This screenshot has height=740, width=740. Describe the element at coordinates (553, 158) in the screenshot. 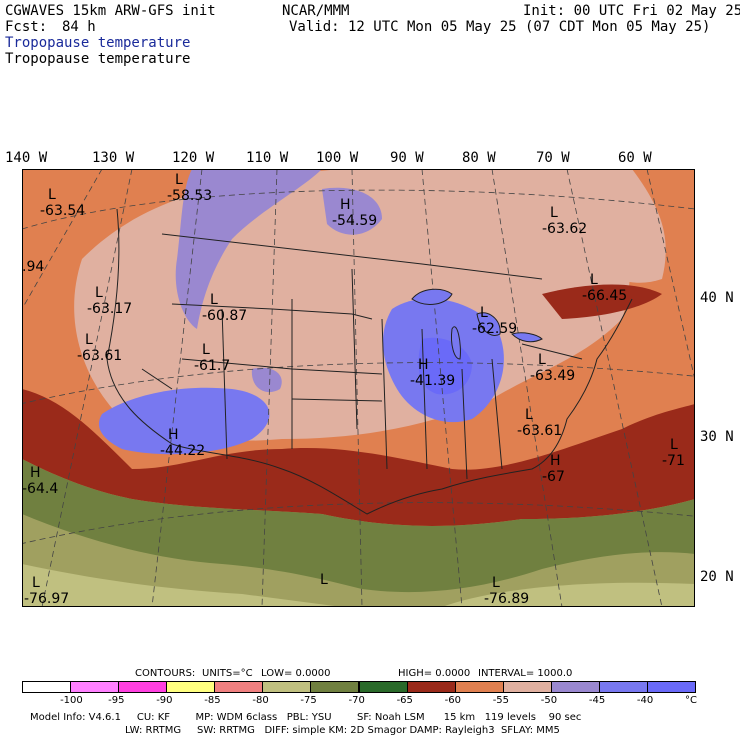

I see `lon-label: 70 W` at that location.